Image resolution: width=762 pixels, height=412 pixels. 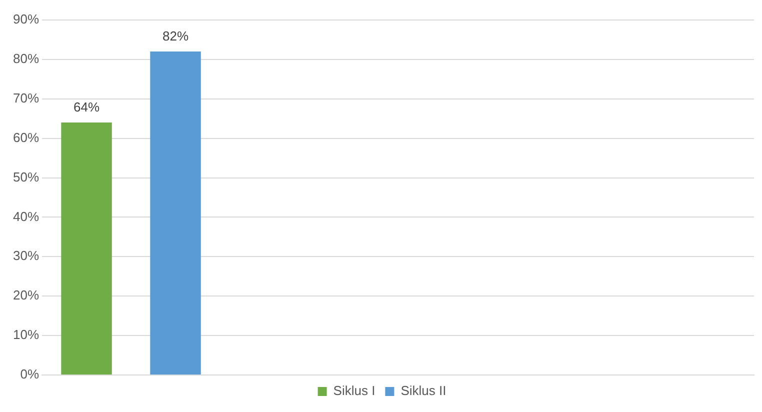 What do you see at coordinates (354, 390) in the screenshot?
I see `legend-label: Siklus I` at bounding box center [354, 390].